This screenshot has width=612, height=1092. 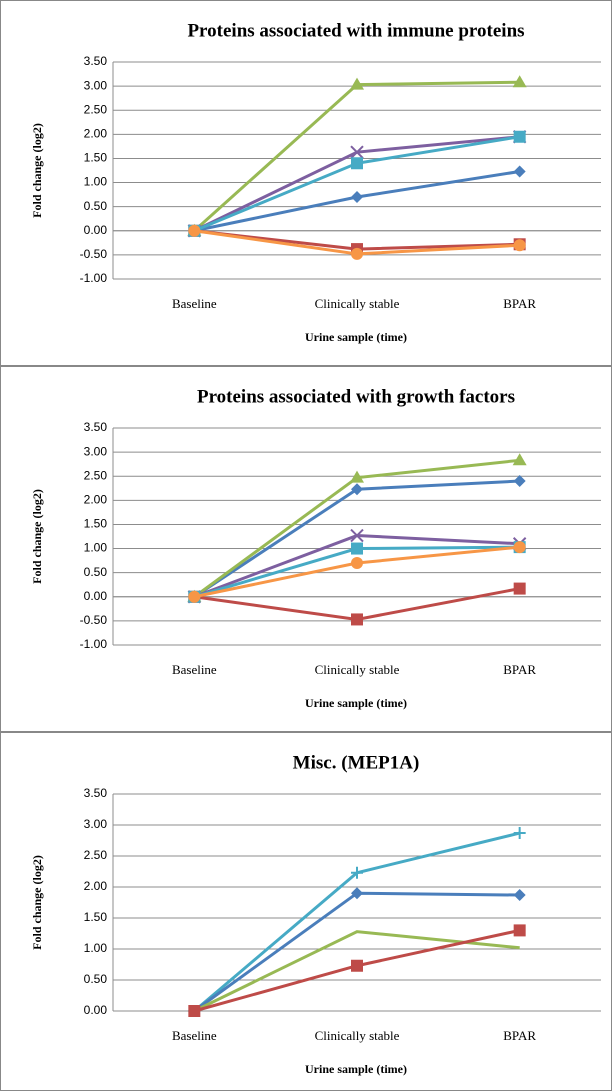 I want to click on chart-title: Proteins associated with growth factors, so click(x=356, y=396).